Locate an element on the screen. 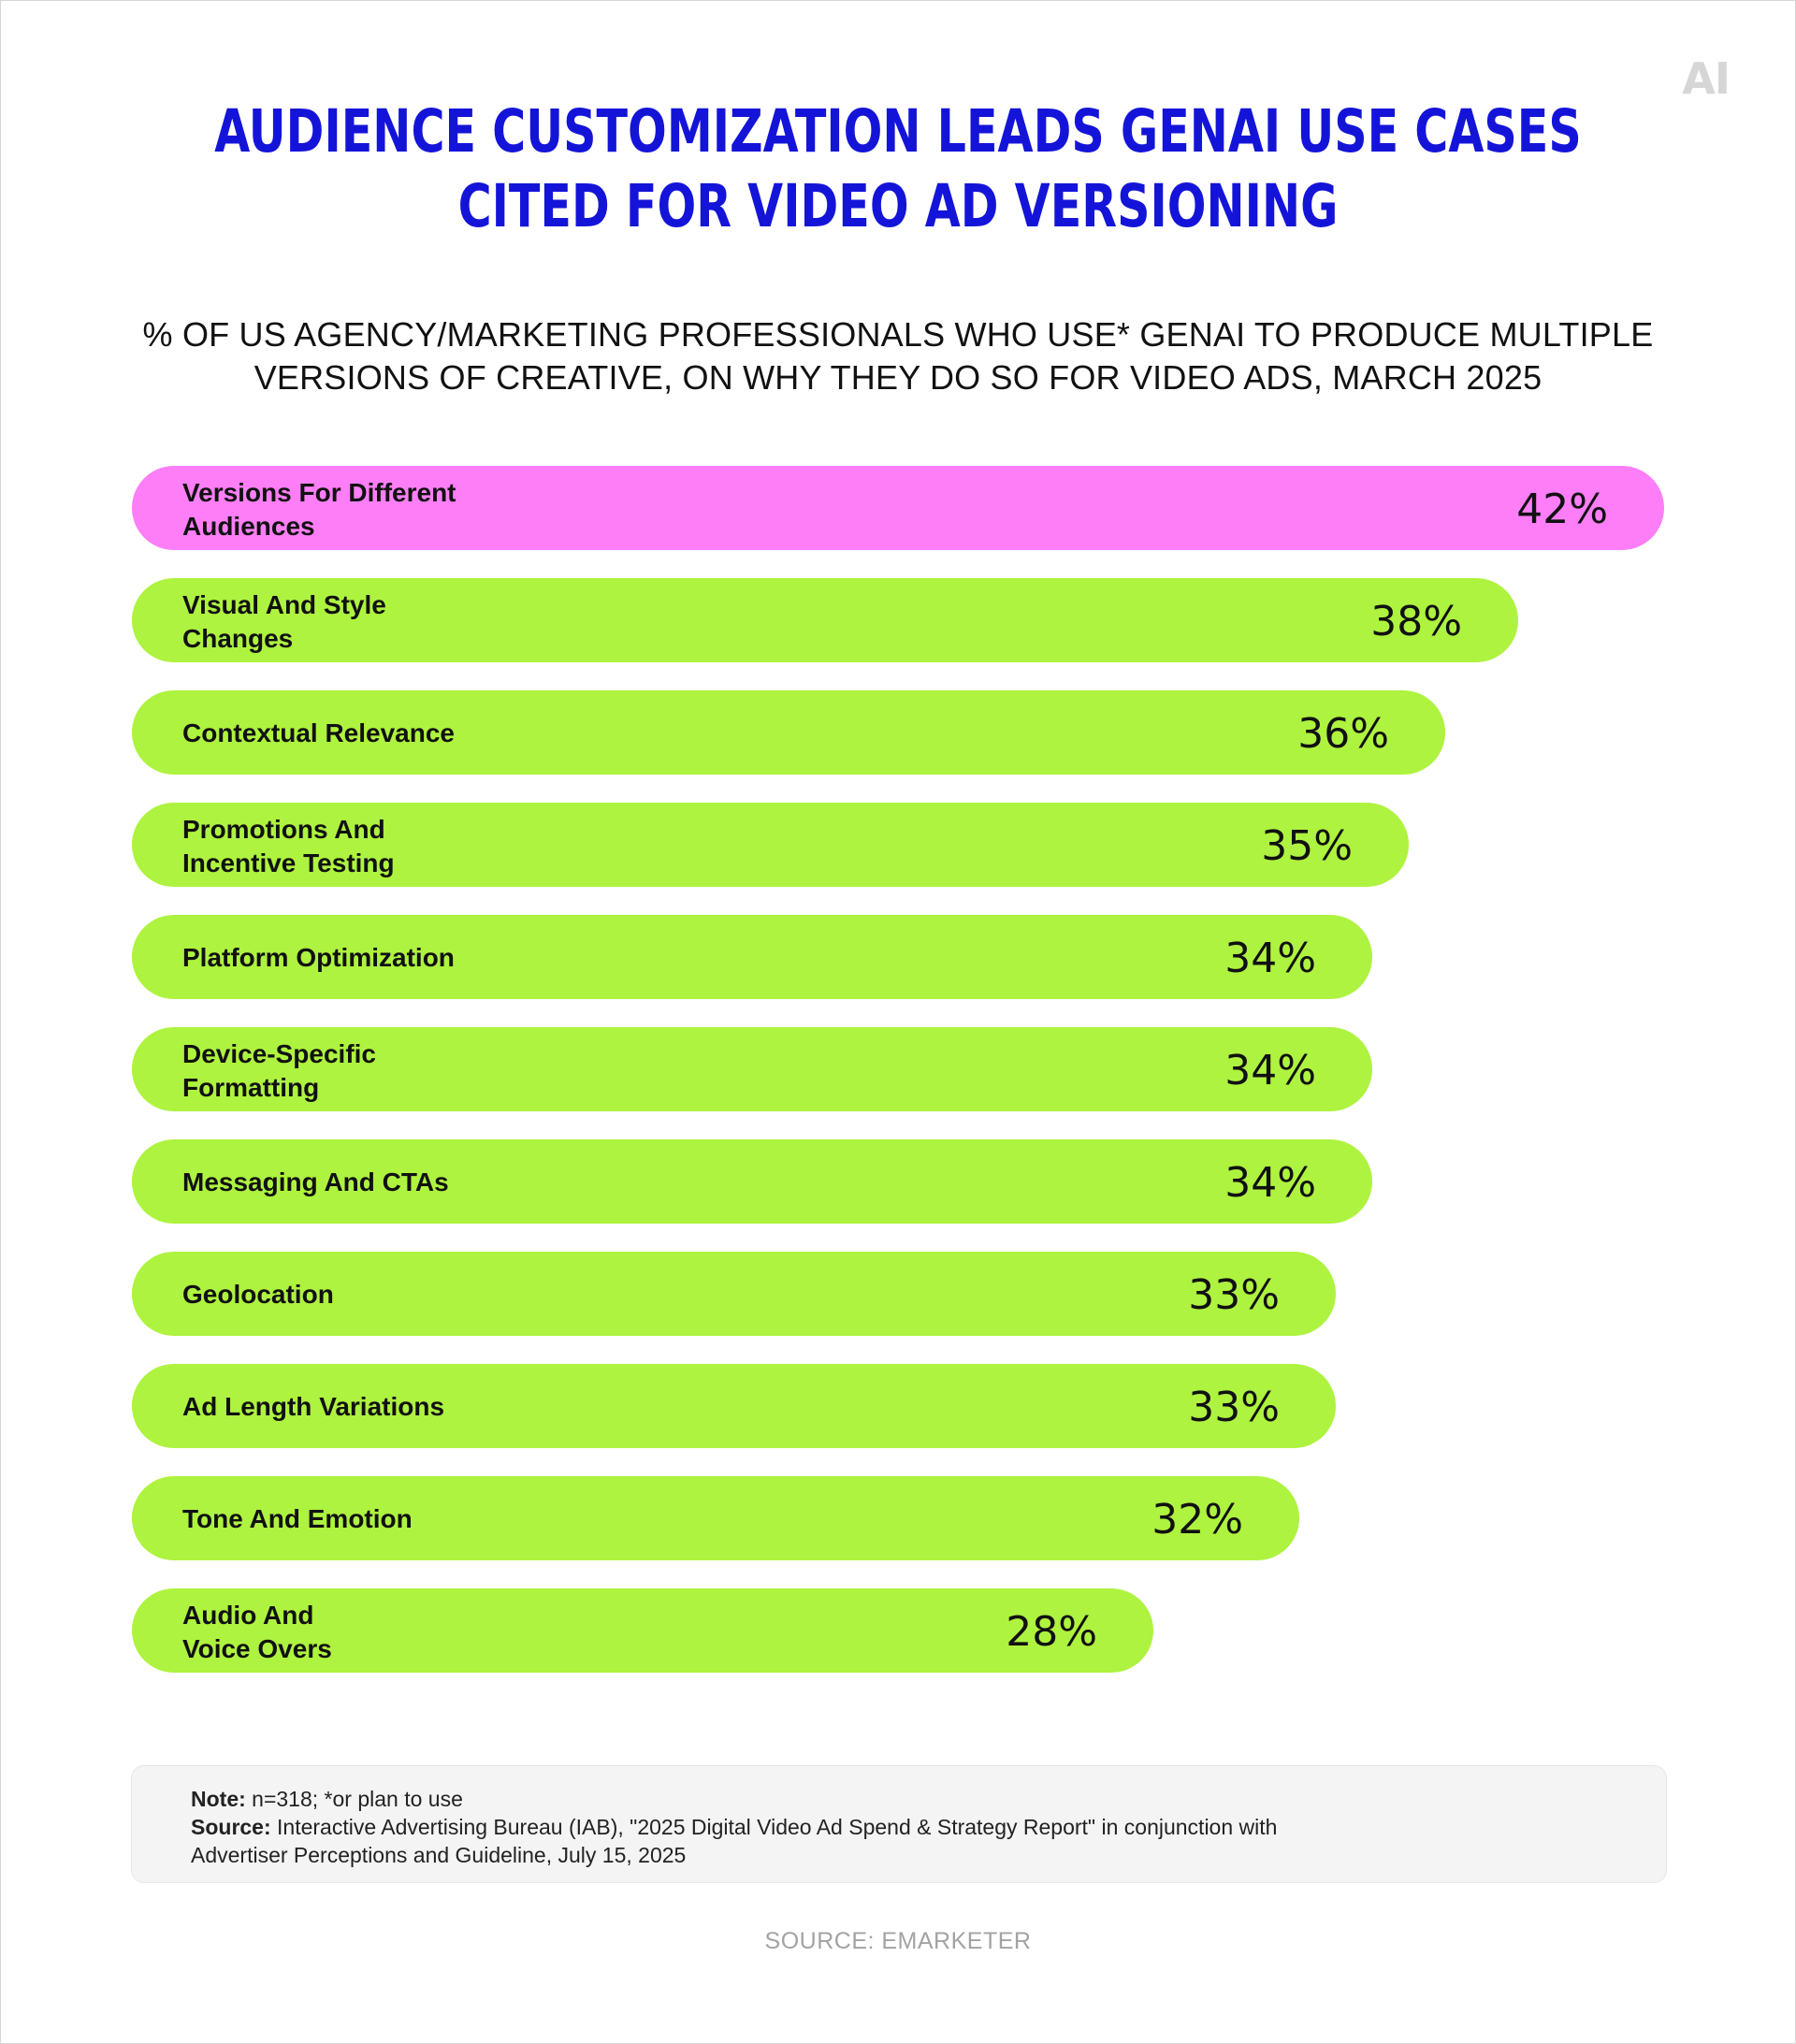 This screenshot has height=2044, width=1796. bar-row: Tone And Emotion 32% is located at coordinates (716, 1518).